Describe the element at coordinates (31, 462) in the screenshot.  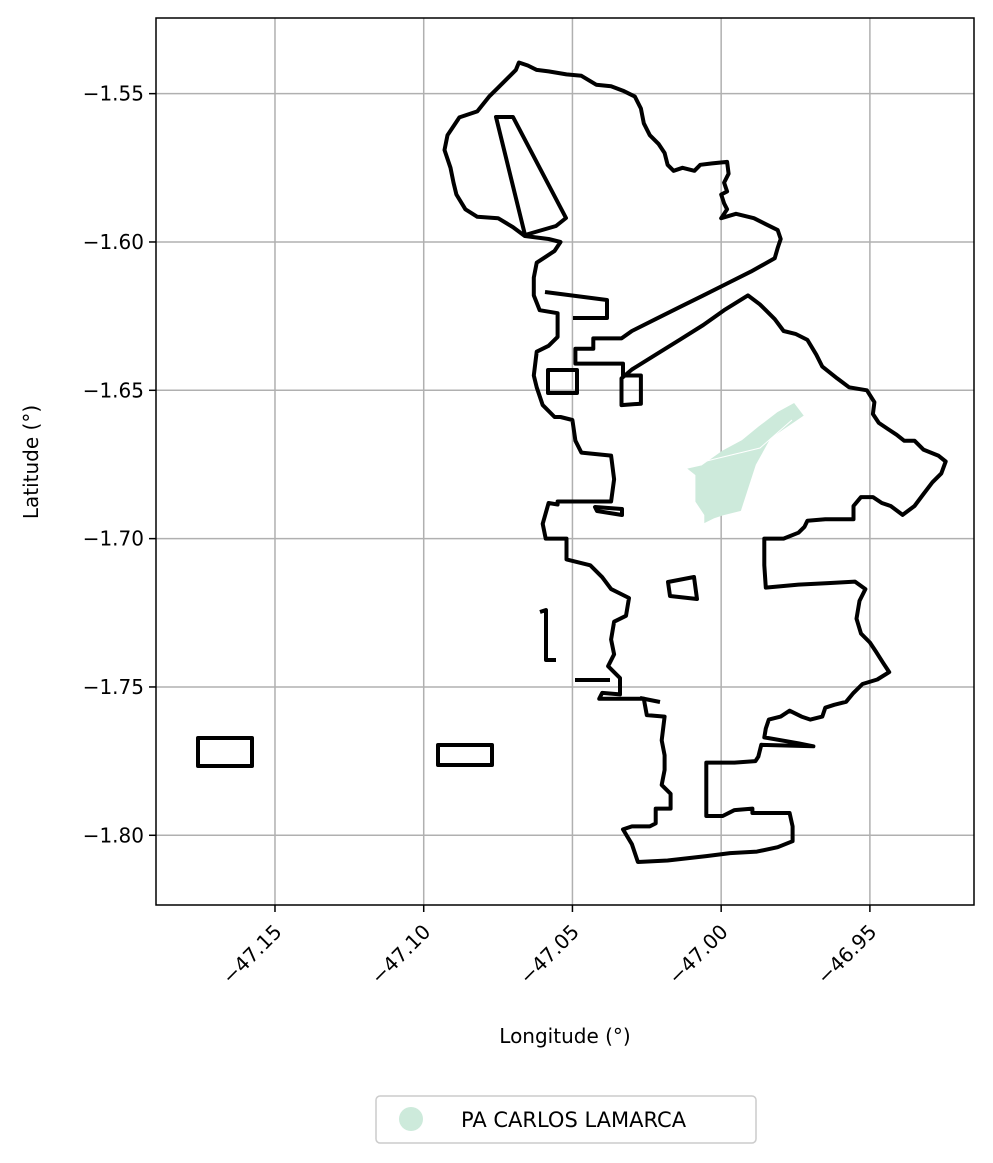
I see `y-axis-label: Latitude (°)` at that location.